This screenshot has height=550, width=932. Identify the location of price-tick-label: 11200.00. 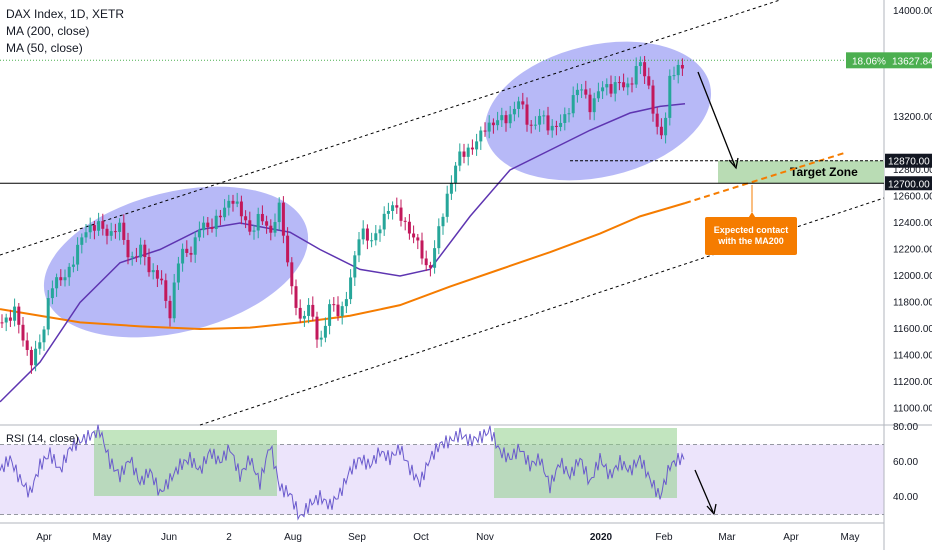
(912, 382).